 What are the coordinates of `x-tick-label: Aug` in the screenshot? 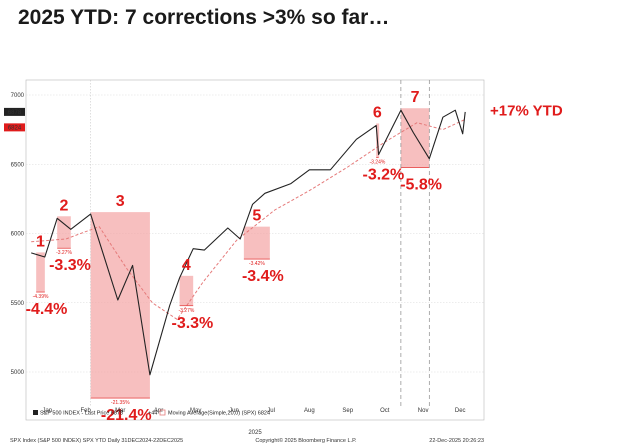 It's located at (309, 411).